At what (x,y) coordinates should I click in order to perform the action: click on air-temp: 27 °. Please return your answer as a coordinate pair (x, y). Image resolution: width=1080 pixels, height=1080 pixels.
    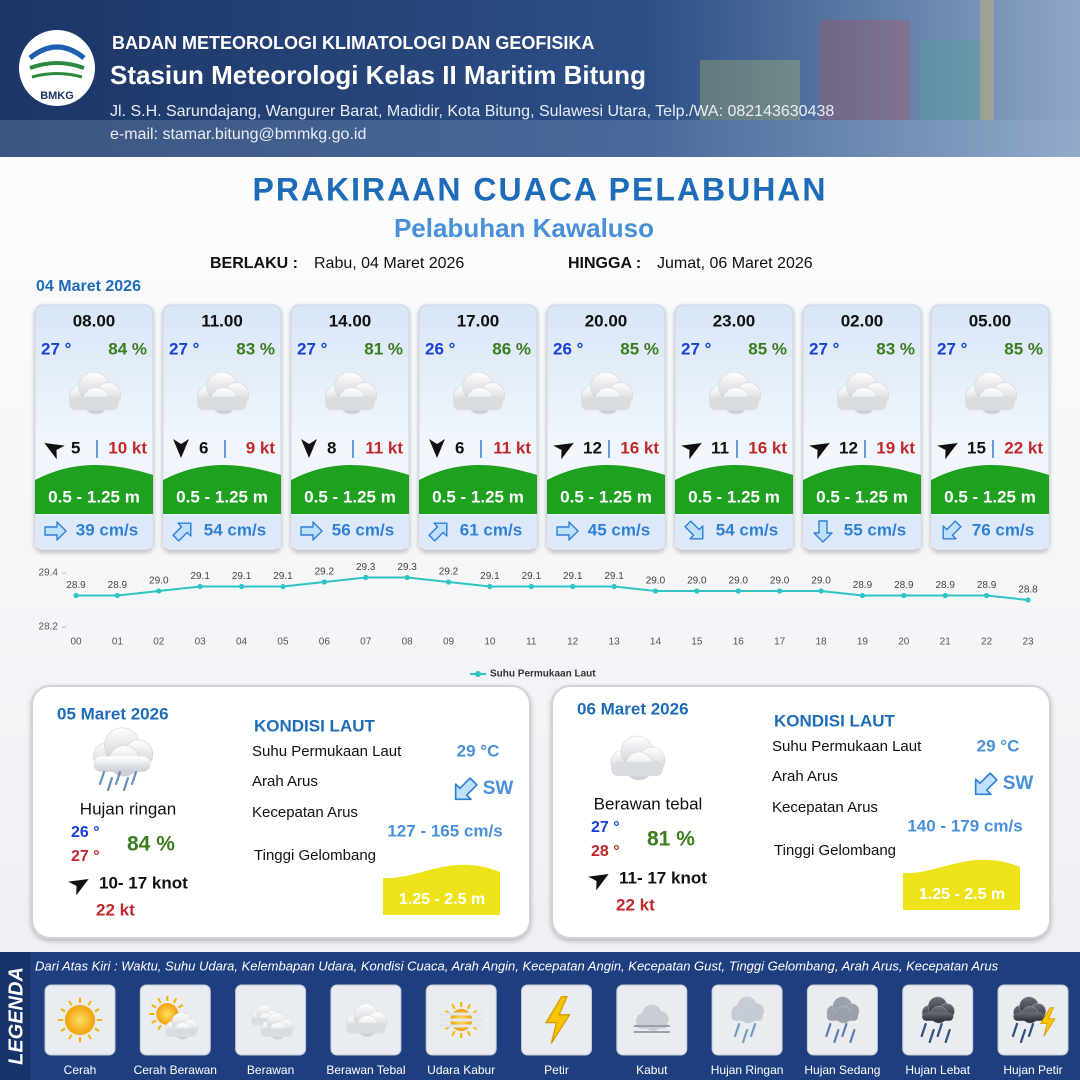
    Looking at the image, I should click on (312, 348).